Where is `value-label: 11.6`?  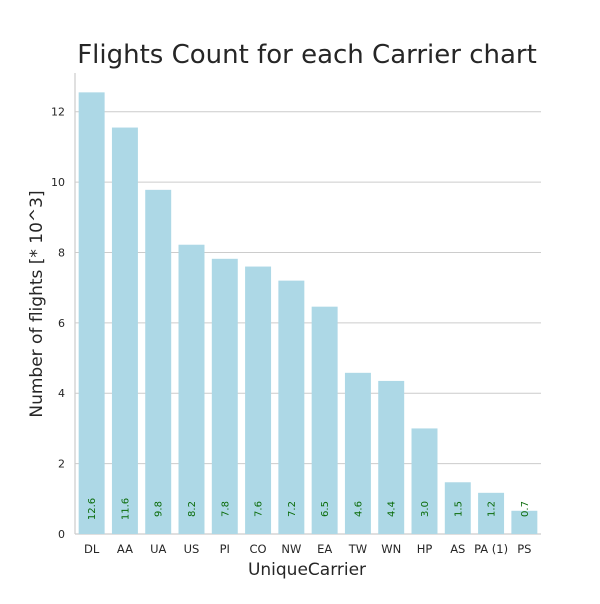
value-label: 11.6 is located at coordinates (125, 509).